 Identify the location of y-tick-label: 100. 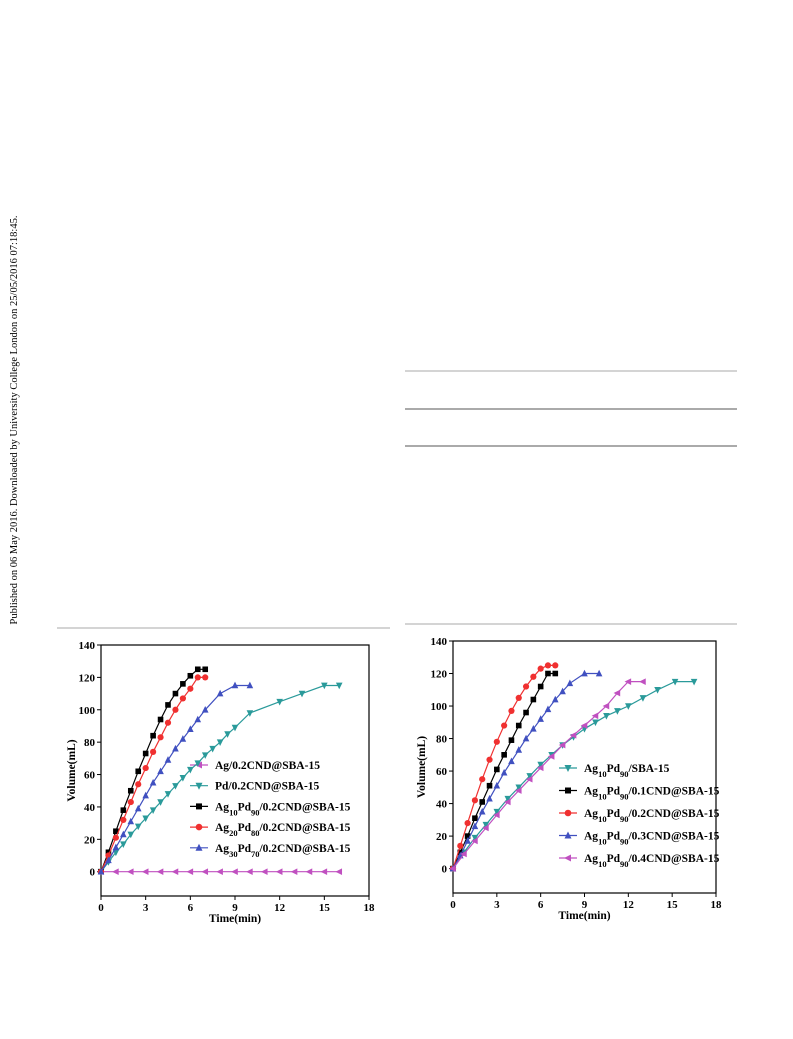
(87, 711).